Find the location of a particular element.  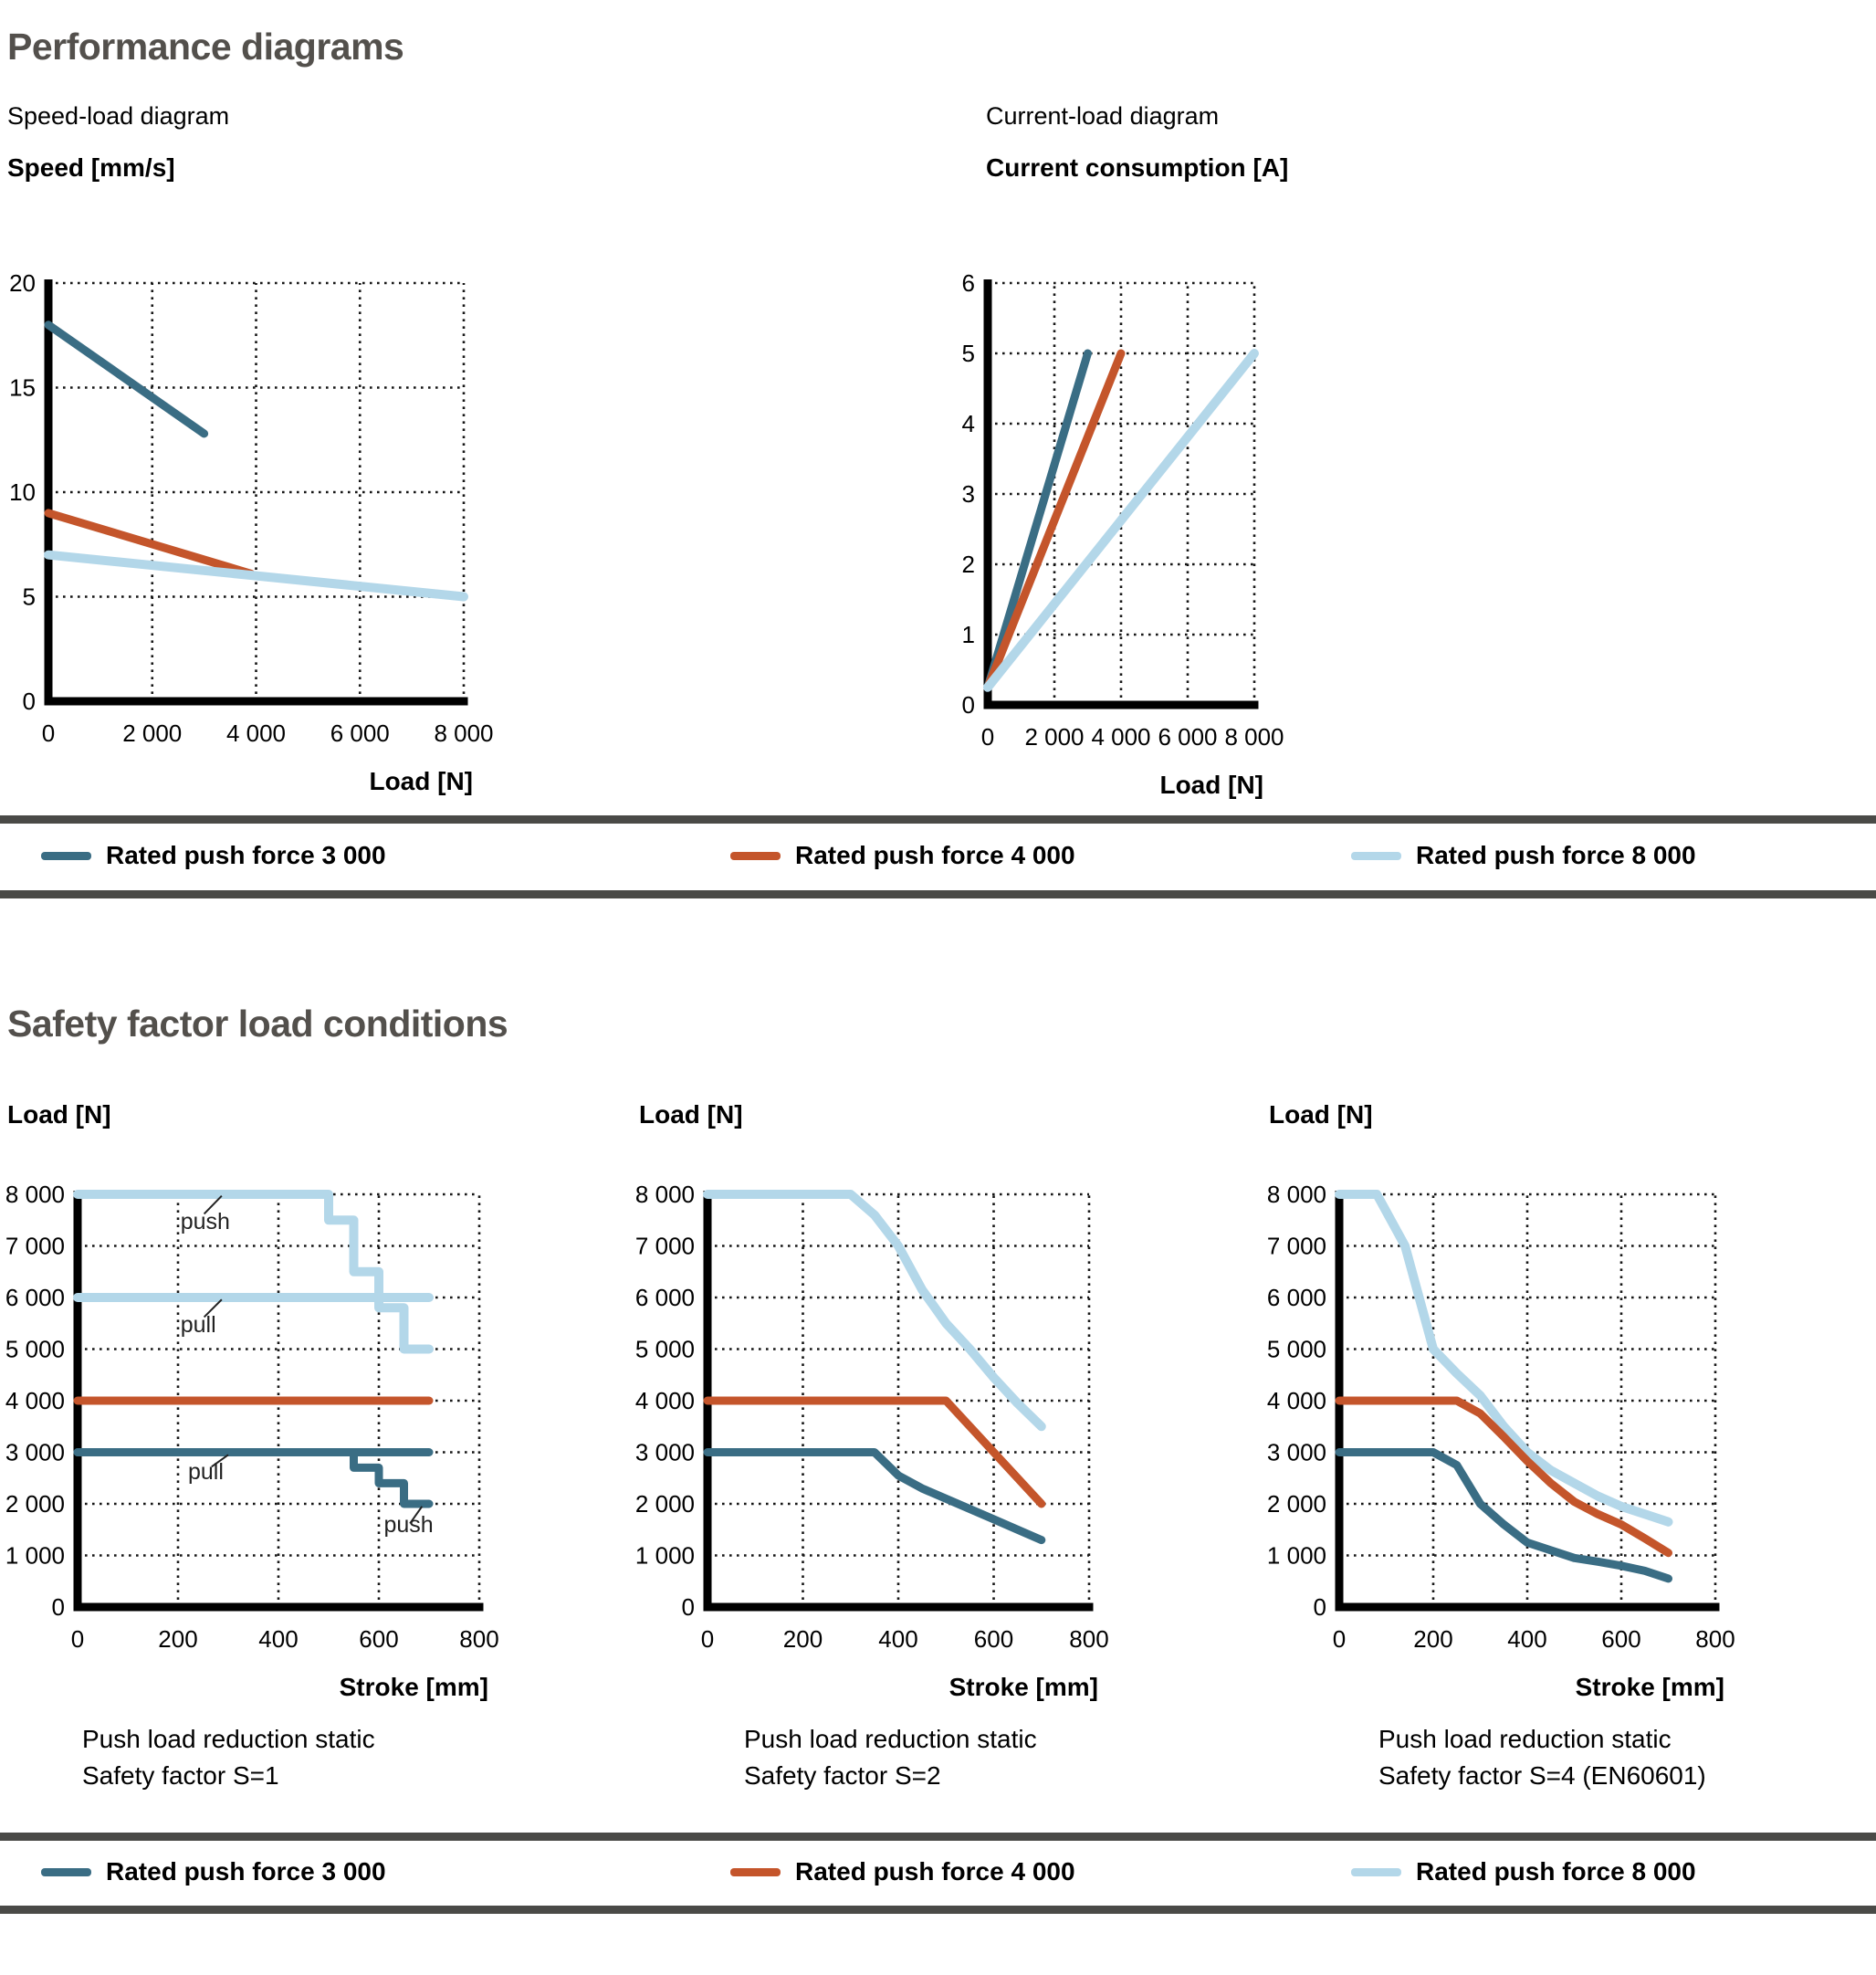

y-tick-label: 6 is located at coordinates (969, 283).